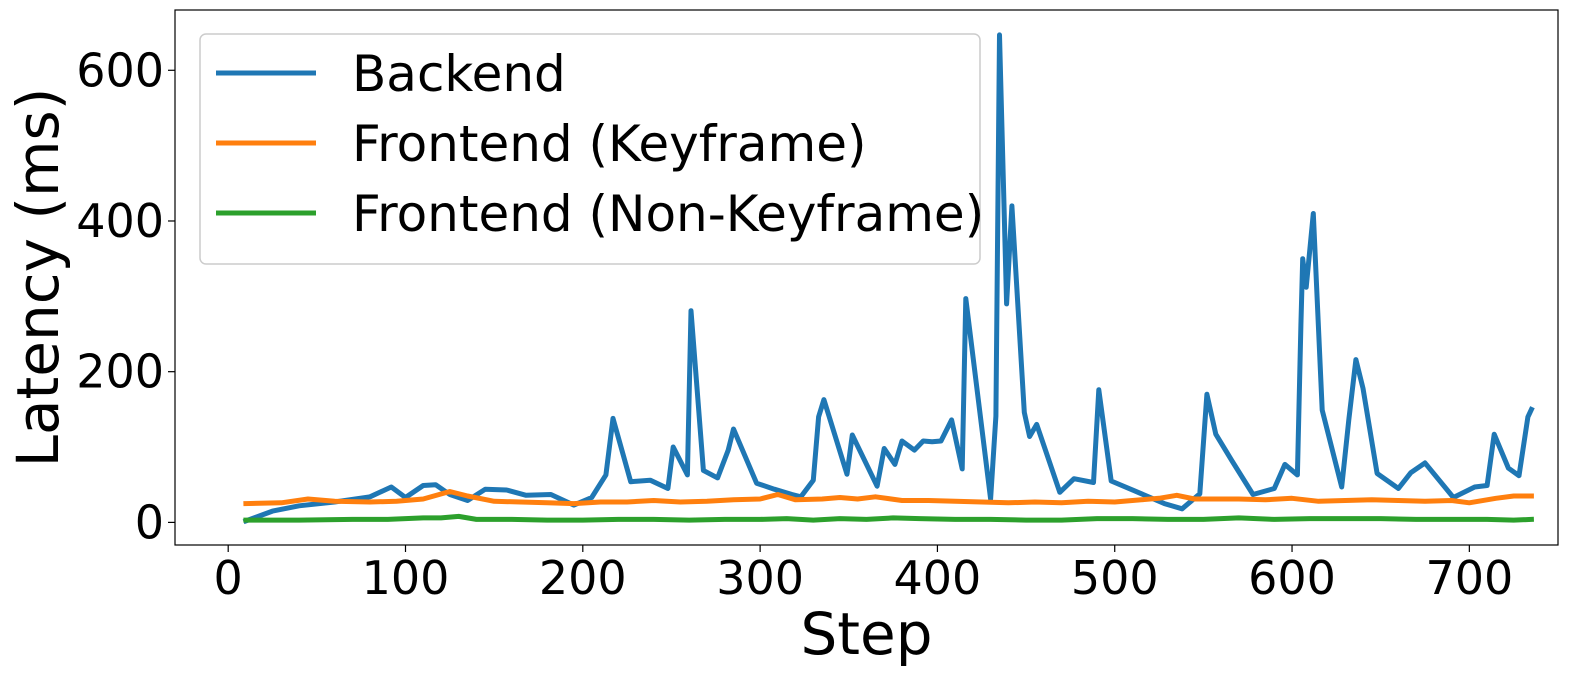 Image resolution: width=1580 pixels, height=679 pixels. What do you see at coordinates (125, 296) in the screenshot?
I see `y-axis-ticks: 0 200 400 600` at bounding box center [125, 296].